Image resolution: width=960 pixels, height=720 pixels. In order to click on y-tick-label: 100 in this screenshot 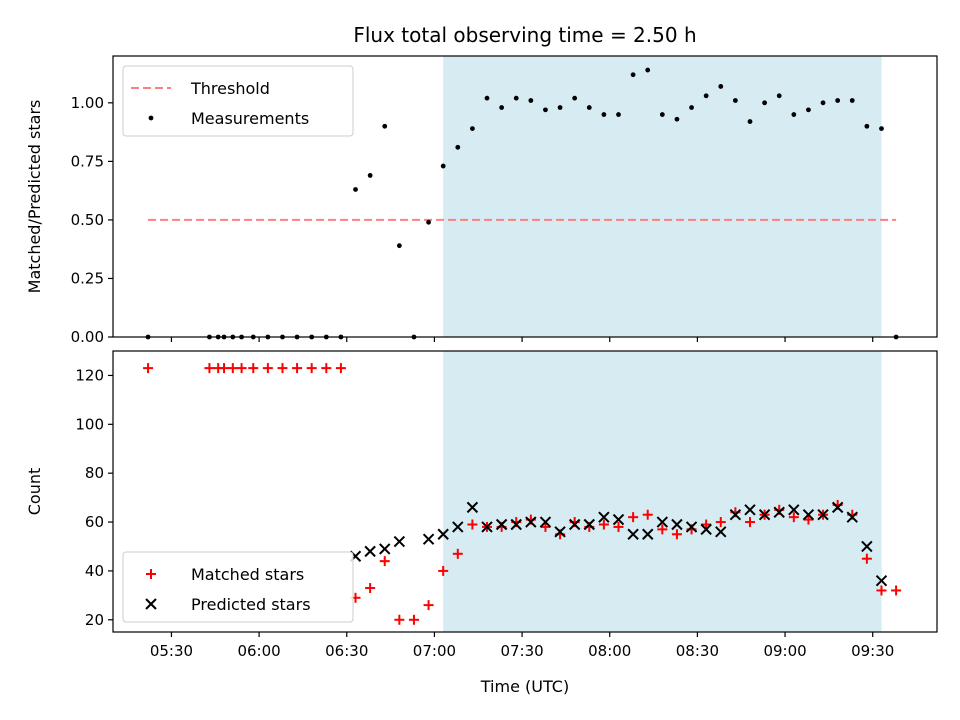, I will do `click(89, 424)`.